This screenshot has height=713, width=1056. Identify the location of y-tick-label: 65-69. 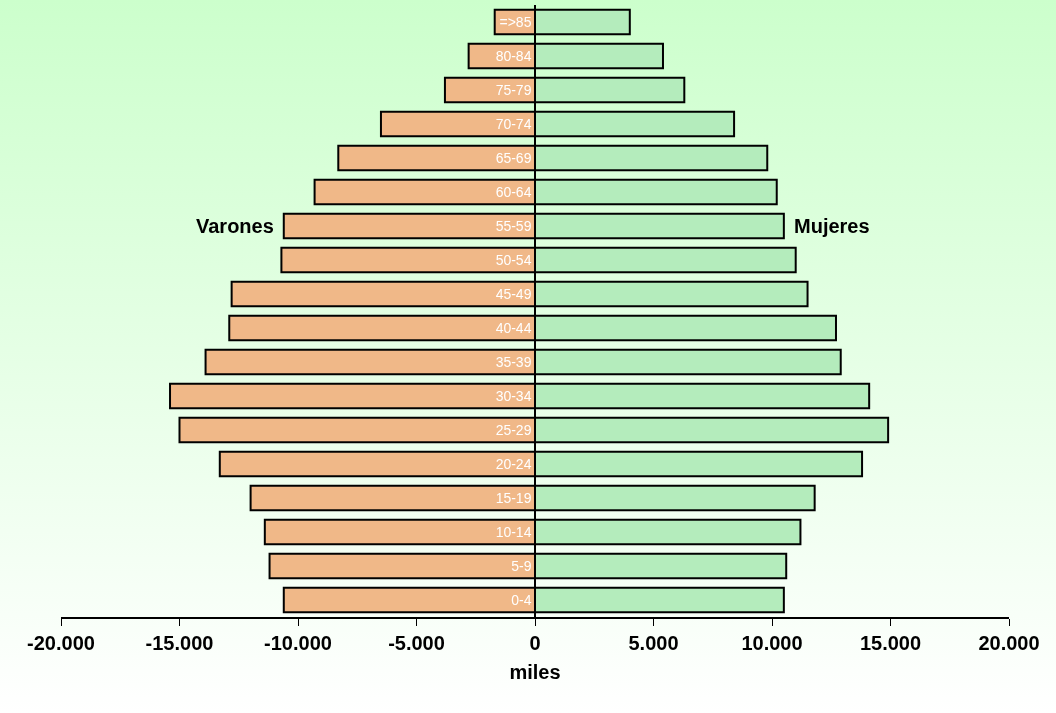
(513, 157).